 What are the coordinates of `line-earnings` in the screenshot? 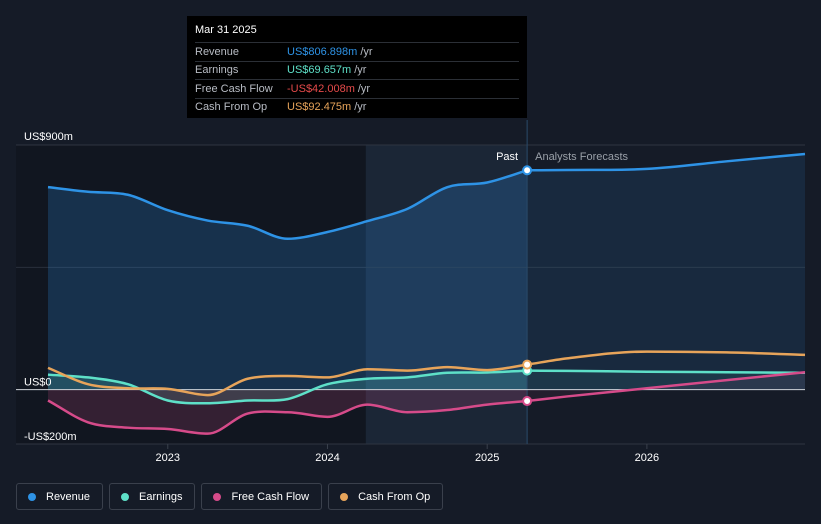 It's located at (287, 387).